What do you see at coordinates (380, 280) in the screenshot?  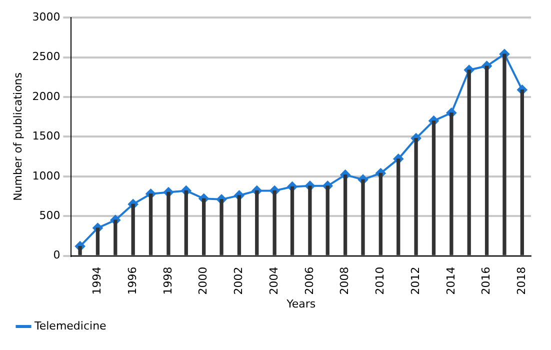 I see `x-tick-label: 2010` at bounding box center [380, 280].